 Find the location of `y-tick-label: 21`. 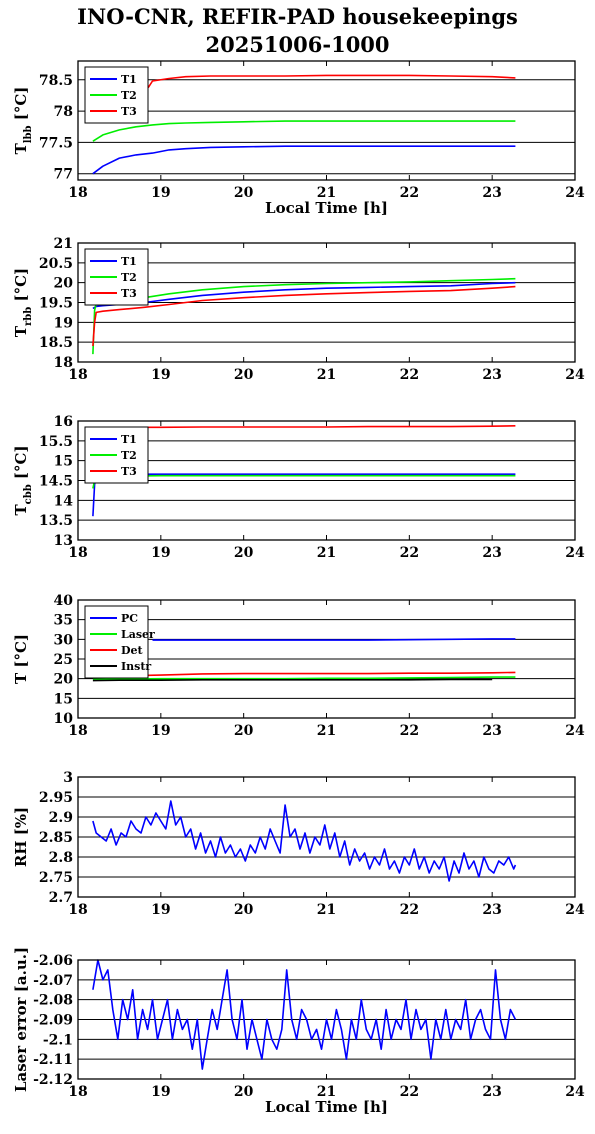

y-tick-label: 21 is located at coordinates (63, 244).